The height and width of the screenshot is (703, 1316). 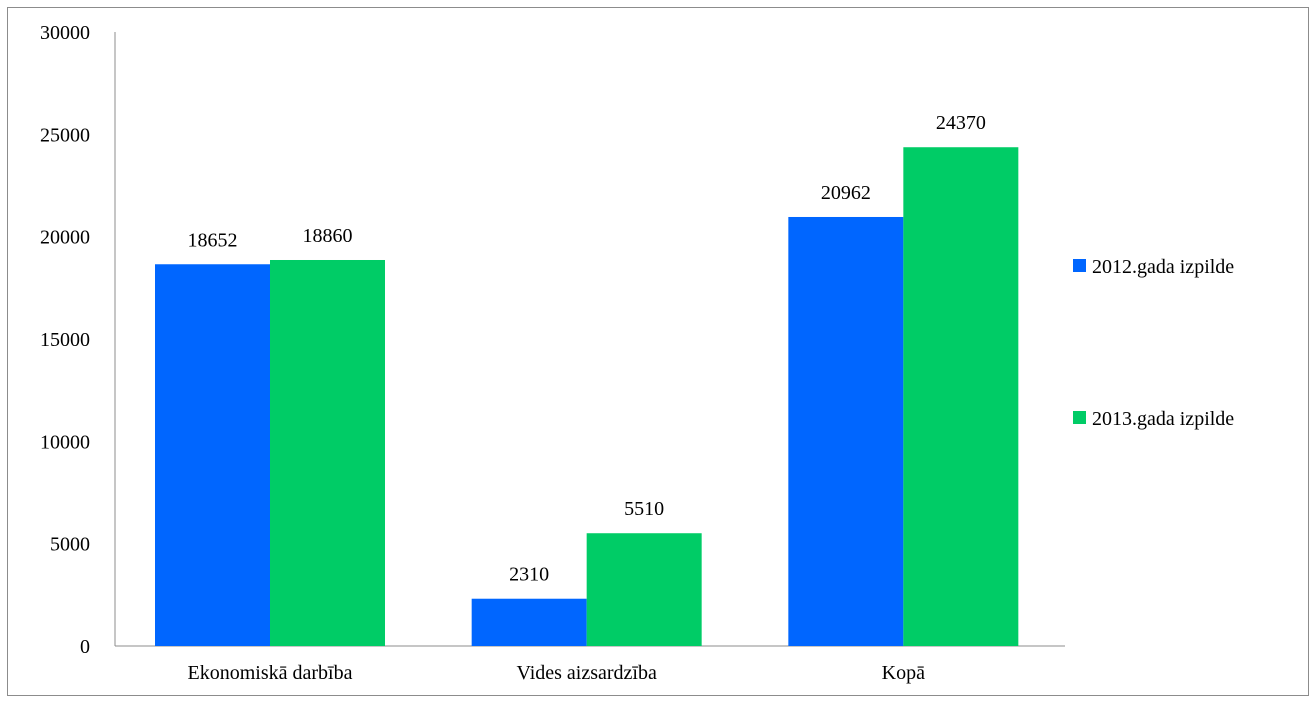 What do you see at coordinates (1163, 419) in the screenshot?
I see `legend-label: 2013.gada izpilde` at bounding box center [1163, 419].